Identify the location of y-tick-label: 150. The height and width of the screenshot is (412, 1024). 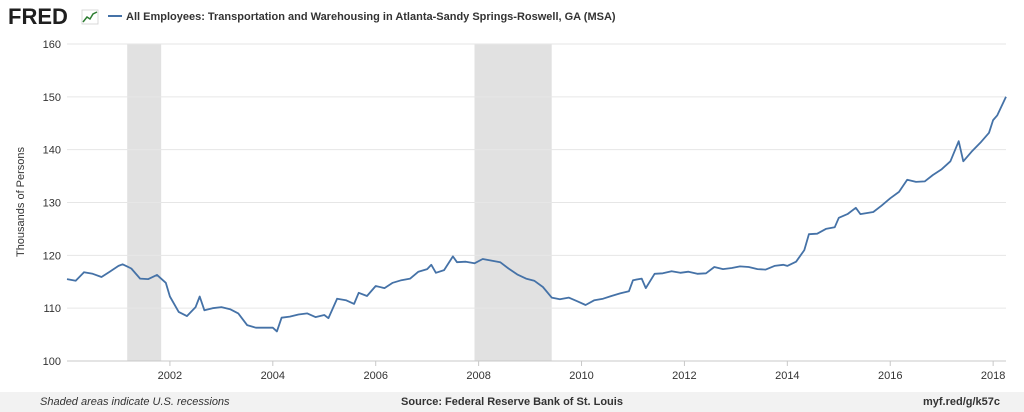
(52, 98).